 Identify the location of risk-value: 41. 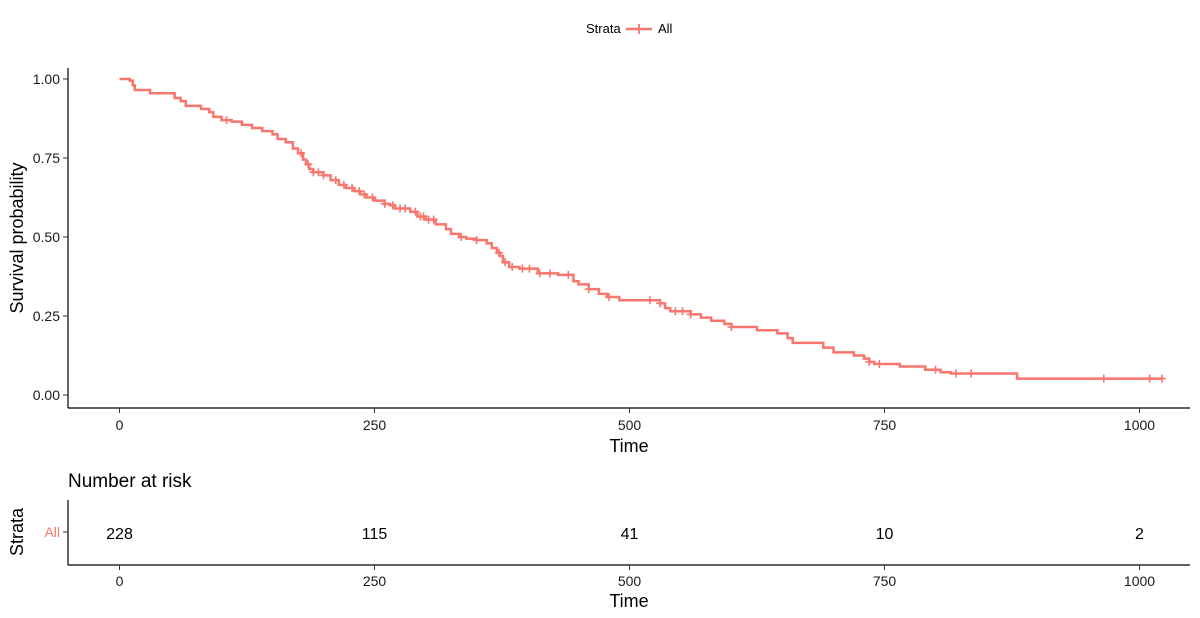
(630, 534).